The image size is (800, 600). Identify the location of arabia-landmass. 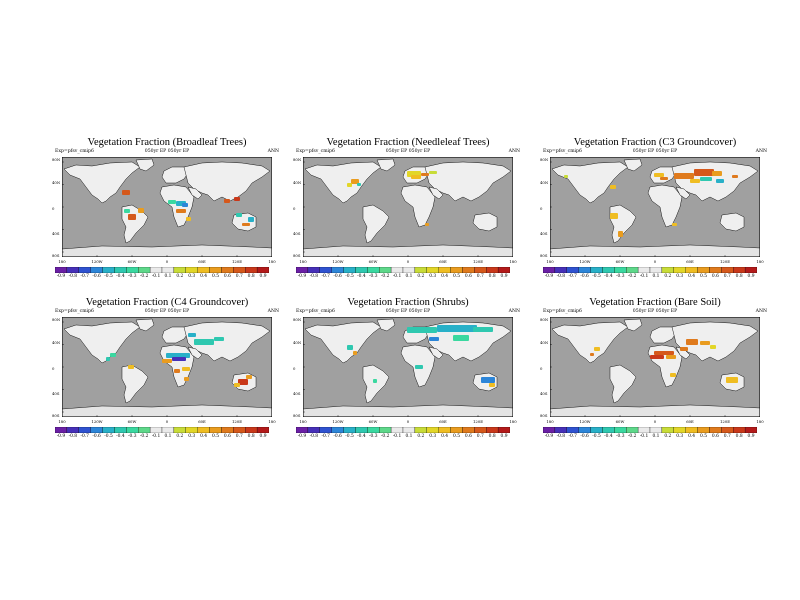
(195, 353).